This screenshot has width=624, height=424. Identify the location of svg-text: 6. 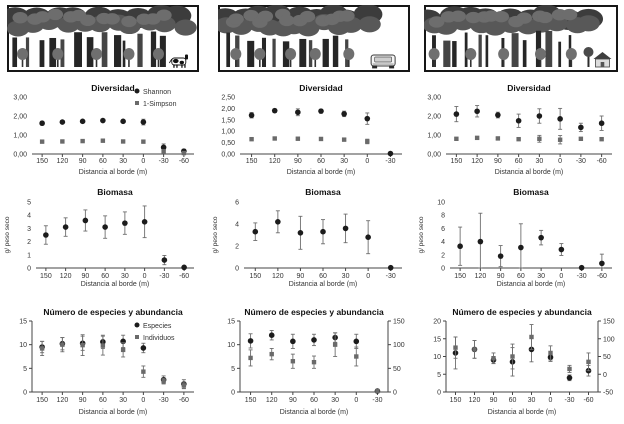
(237, 203).